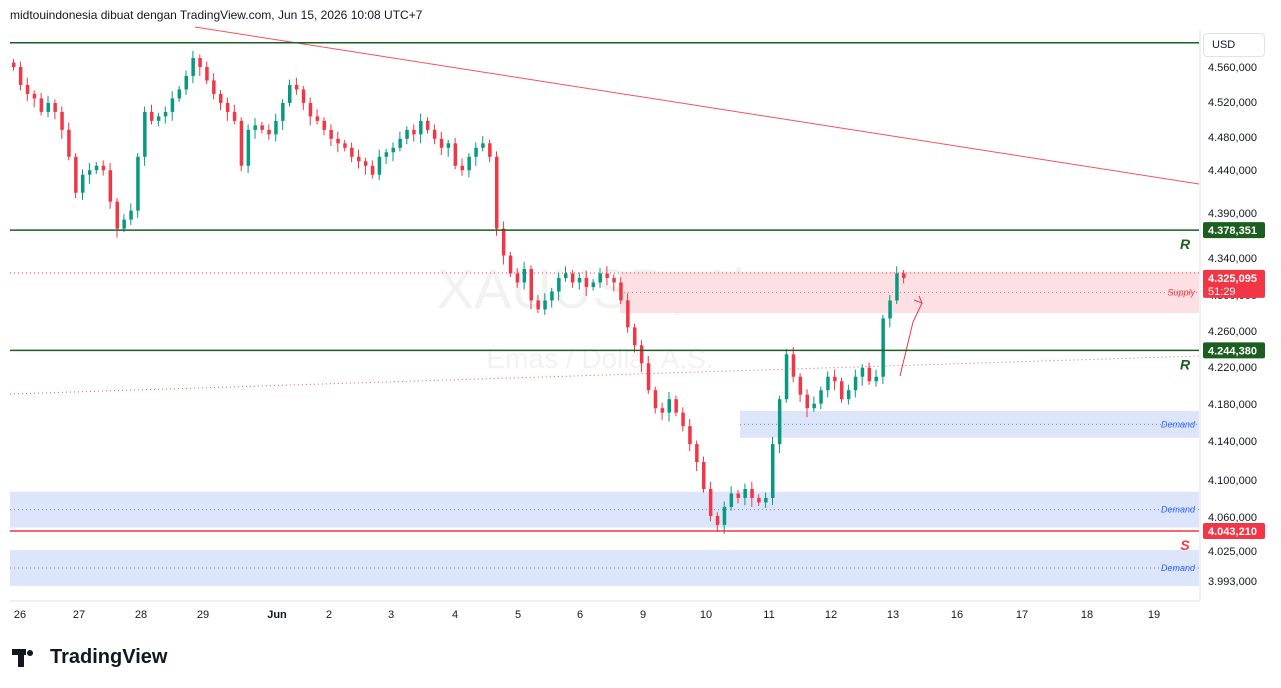 The height and width of the screenshot is (688, 1281). What do you see at coordinates (1232, 368) in the screenshot?
I see `price-tick-label: 4.220,000` at bounding box center [1232, 368].